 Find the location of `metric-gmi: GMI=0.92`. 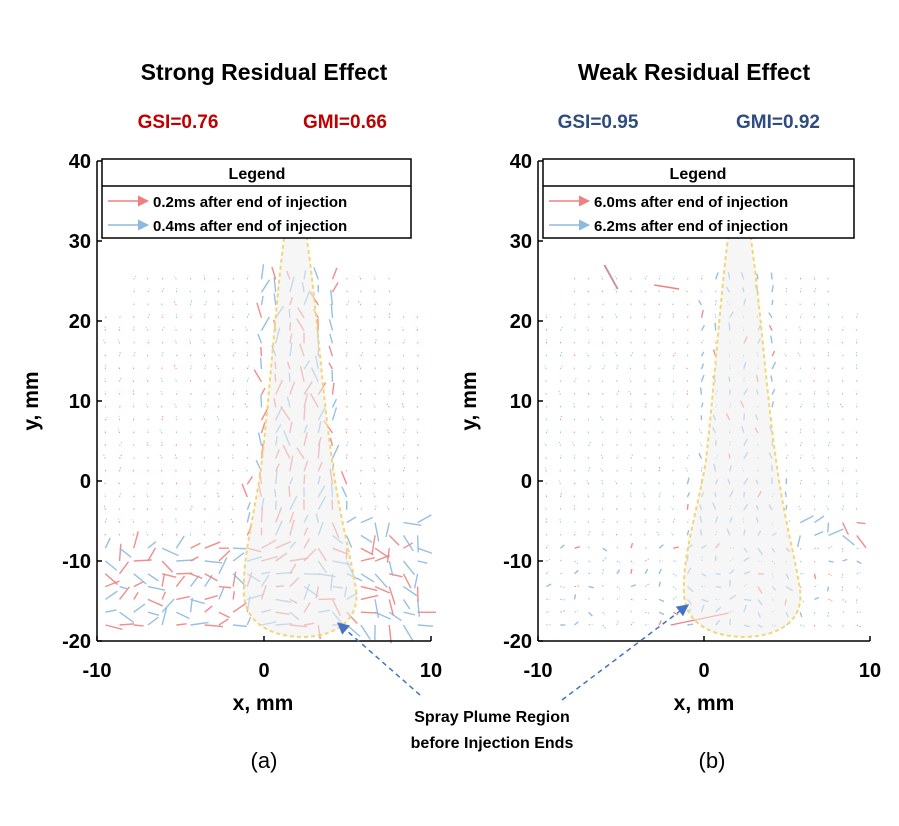

metric-gmi: GMI=0.92 is located at coordinates (778, 122).